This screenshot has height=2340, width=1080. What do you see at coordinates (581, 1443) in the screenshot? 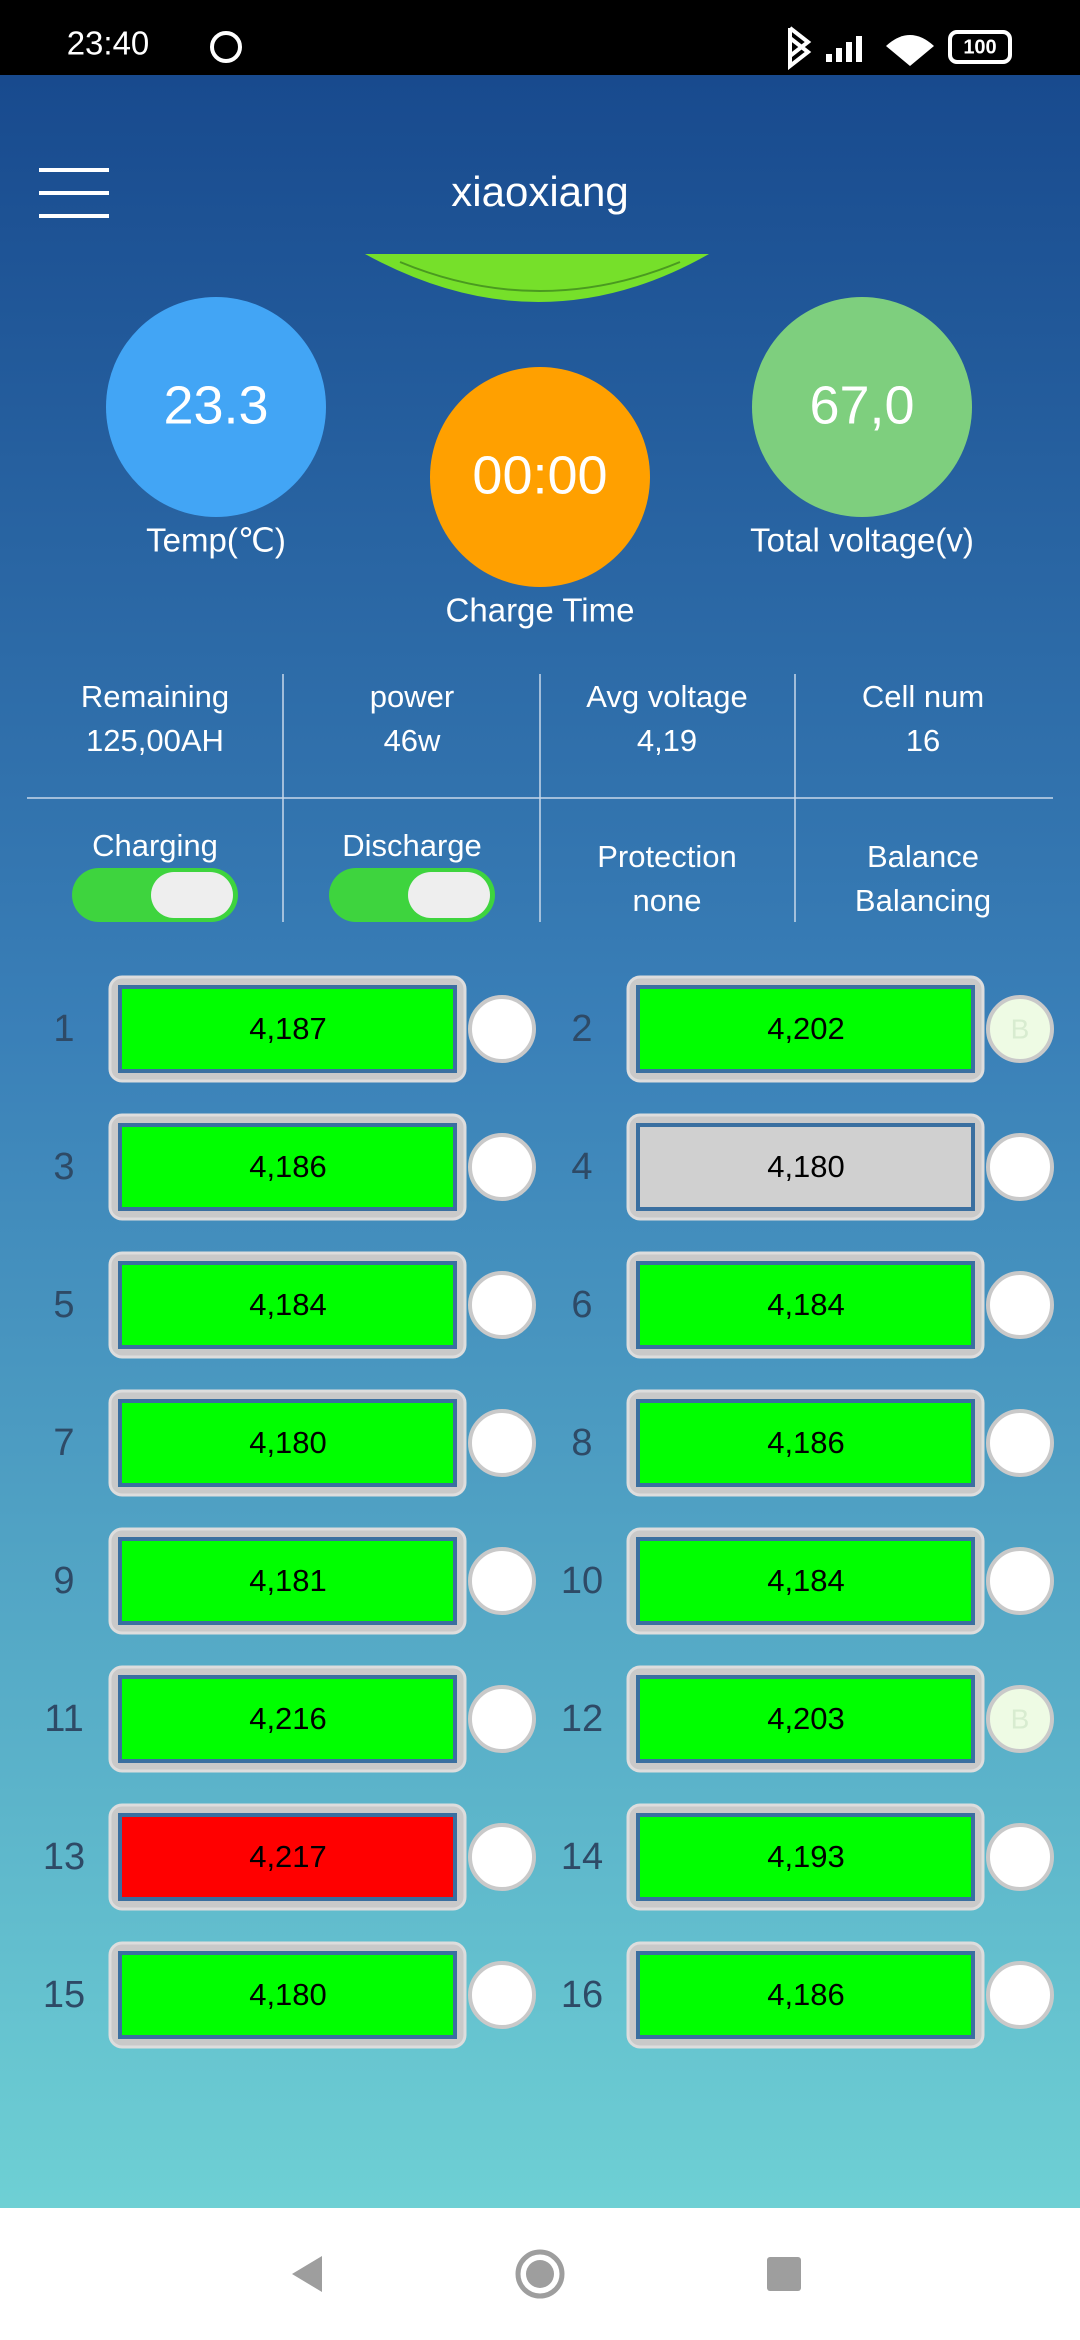
I see `cell-number: 8` at bounding box center [581, 1443].